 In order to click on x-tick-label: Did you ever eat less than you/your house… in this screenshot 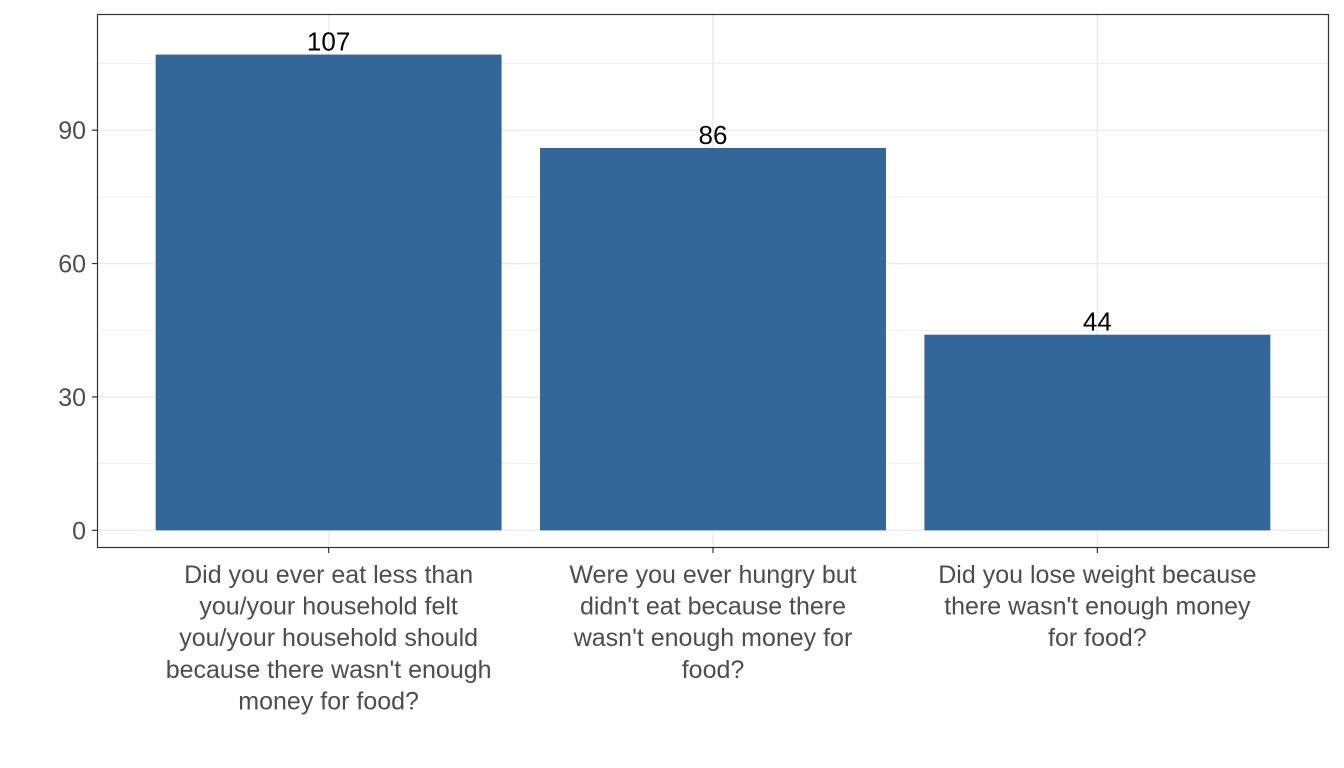, I will do `click(329, 638)`.